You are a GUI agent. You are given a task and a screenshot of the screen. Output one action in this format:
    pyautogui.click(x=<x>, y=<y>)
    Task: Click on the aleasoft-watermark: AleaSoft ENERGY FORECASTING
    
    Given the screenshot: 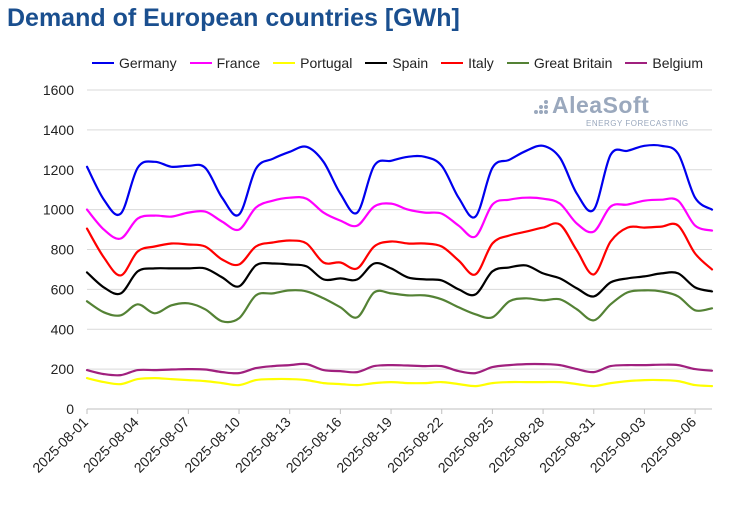 What is the action you would take?
    pyautogui.click(x=619, y=111)
    